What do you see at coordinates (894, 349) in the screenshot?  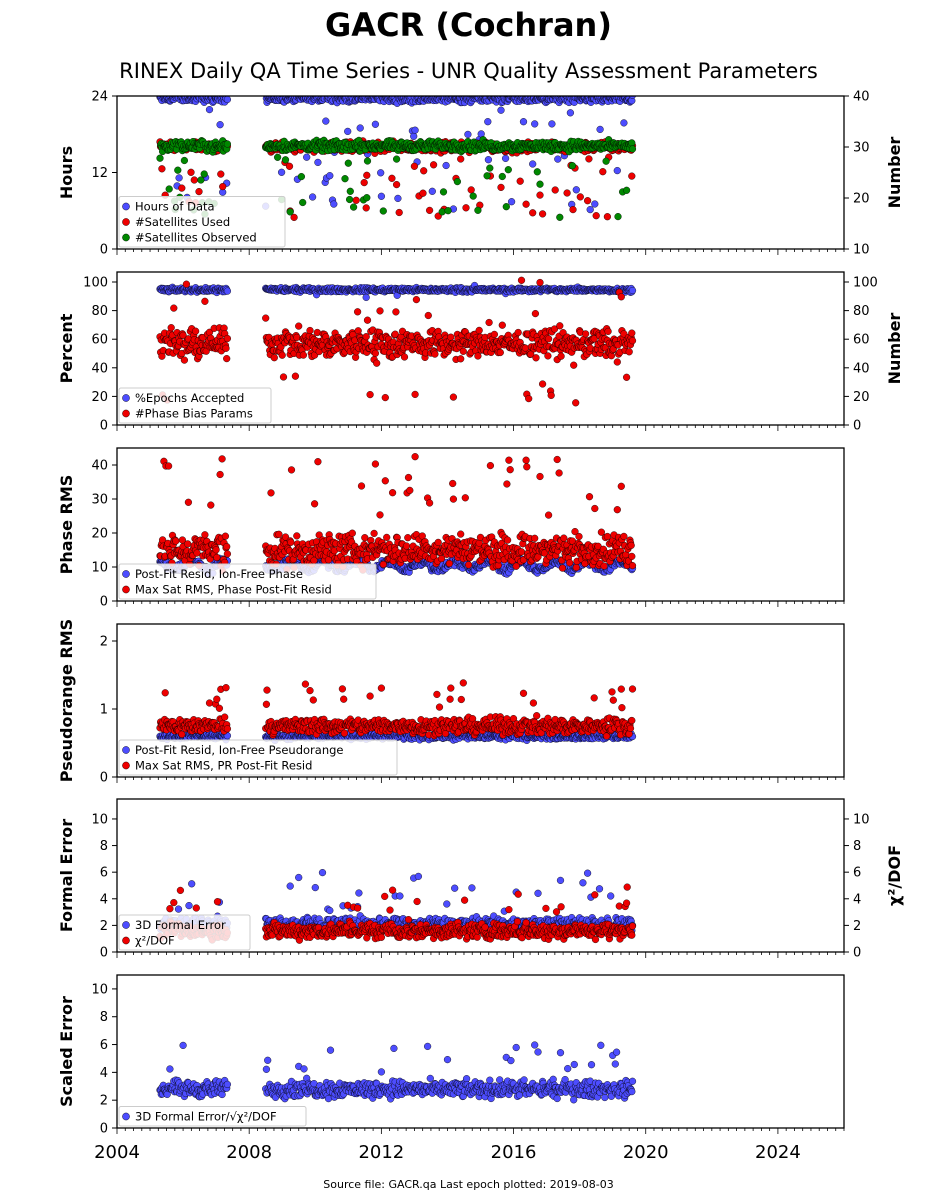 I see `y-right-axis-label: Number` at bounding box center [894, 349].